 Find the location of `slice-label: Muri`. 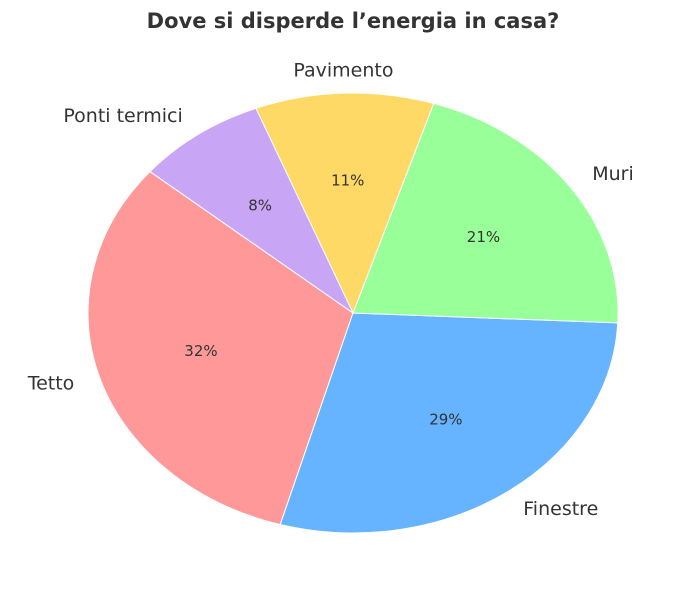

slice-label: Muri is located at coordinates (613, 174).